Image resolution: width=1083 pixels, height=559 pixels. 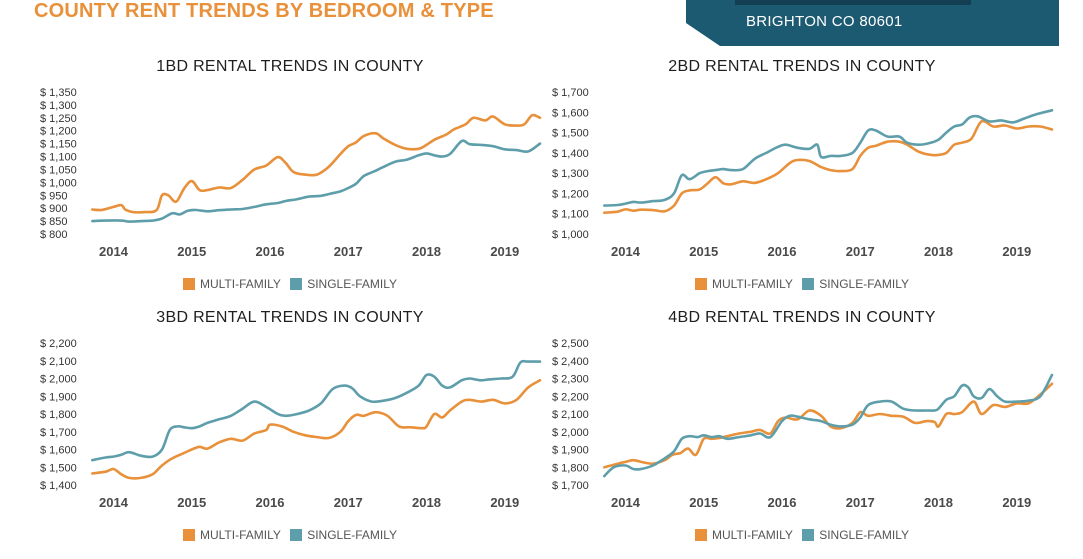 I want to click on chart-title: 4BD RENTAL TRENDS IN COUNTY, so click(x=802, y=317).